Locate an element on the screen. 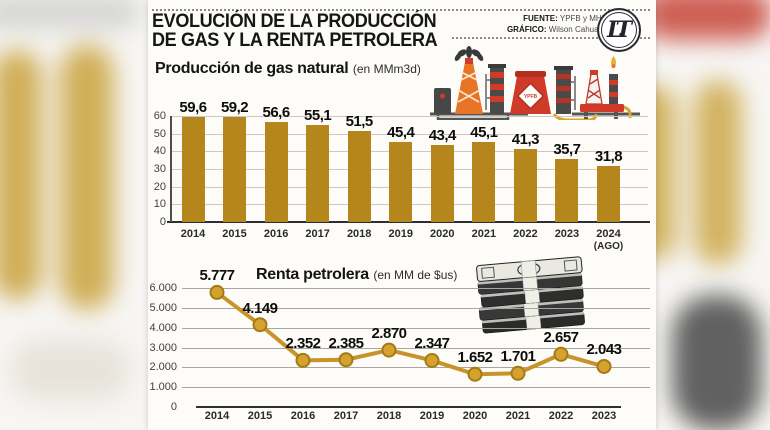  bar-x-tick-label: 2020 is located at coordinates (442, 234).